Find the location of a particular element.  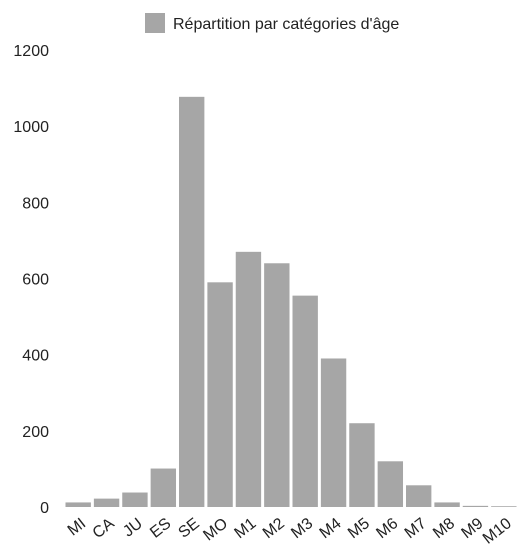

y-tick-label: 400 is located at coordinates (35, 356).